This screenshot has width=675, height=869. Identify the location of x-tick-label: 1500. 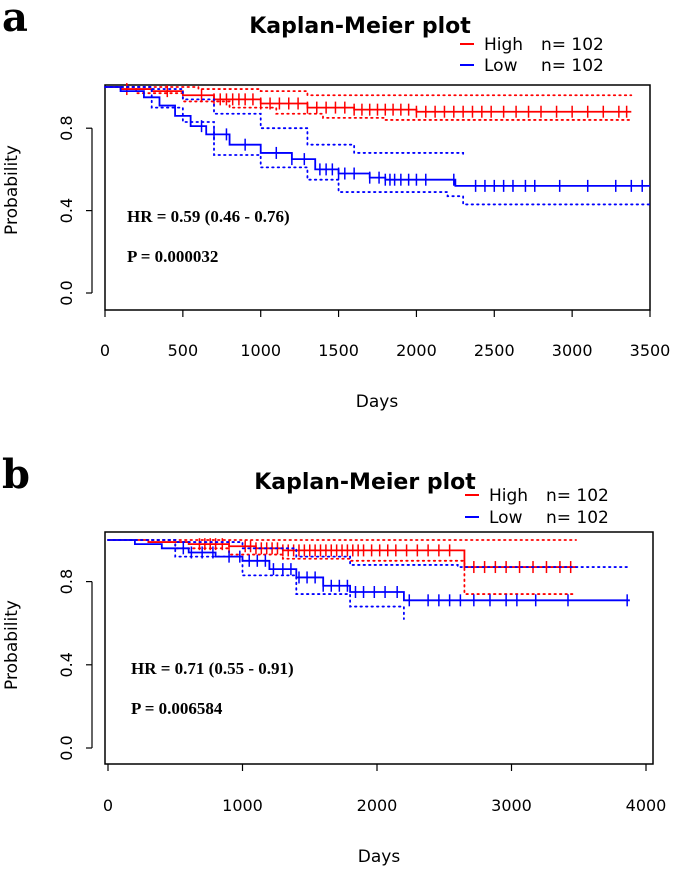
(338, 350).